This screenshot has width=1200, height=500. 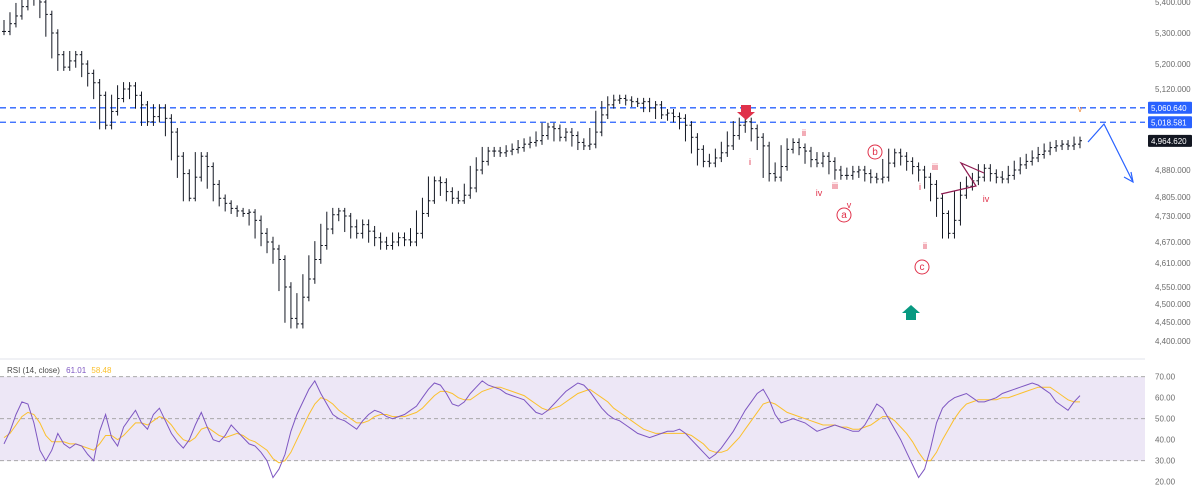 I want to click on projection-path, so click(x=1110, y=152).